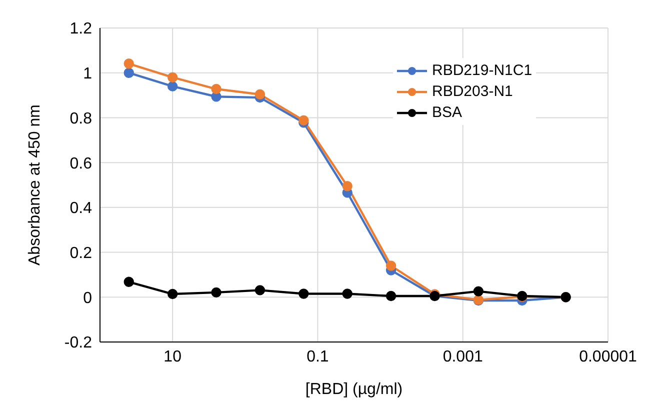  Describe the element at coordinates (35, 185) in the screenshot. I see `y-axis-title: Absorbance at 450 nm` at that location.